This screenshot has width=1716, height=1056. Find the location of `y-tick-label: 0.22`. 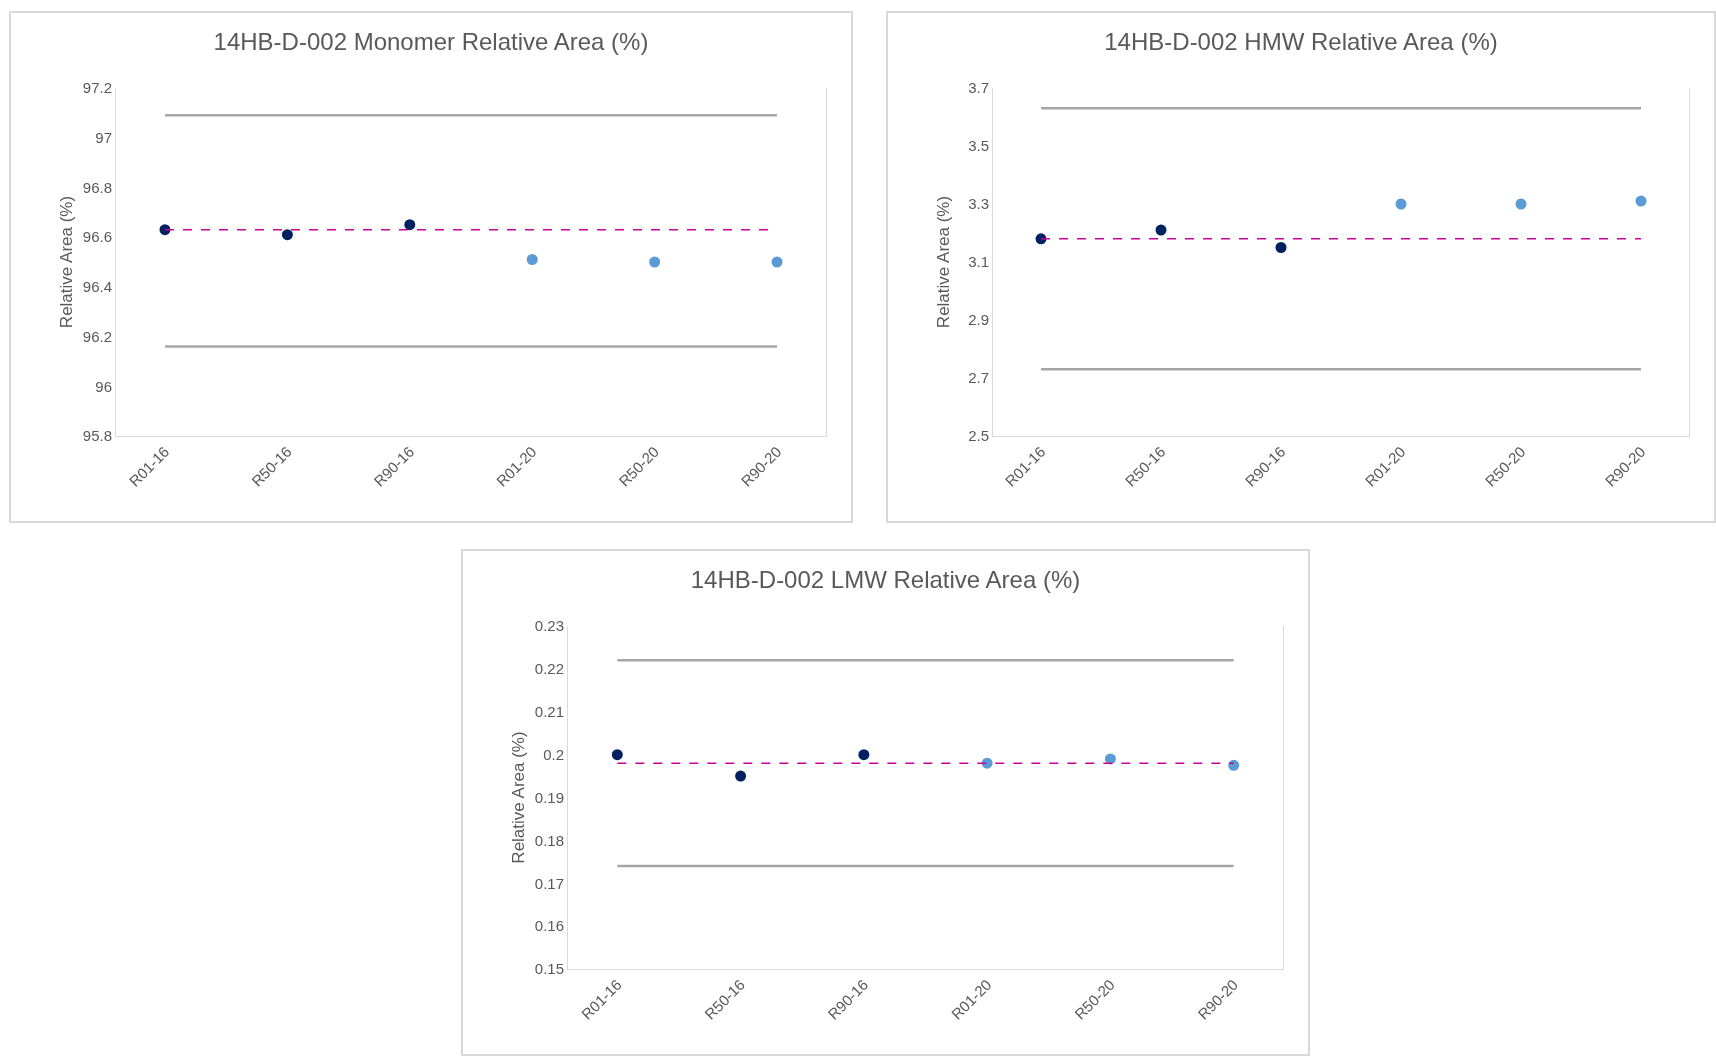

y-tick-label: 0.22 is located at coordinates (549, 669).